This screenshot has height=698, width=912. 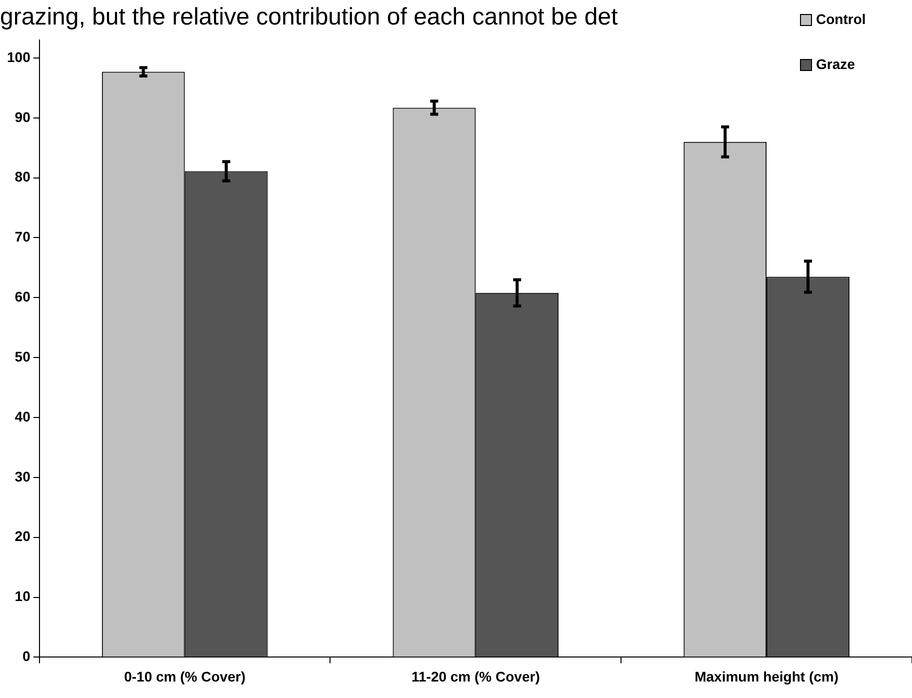 I want to click on legend-label: Control, so click(x=841, y=18).